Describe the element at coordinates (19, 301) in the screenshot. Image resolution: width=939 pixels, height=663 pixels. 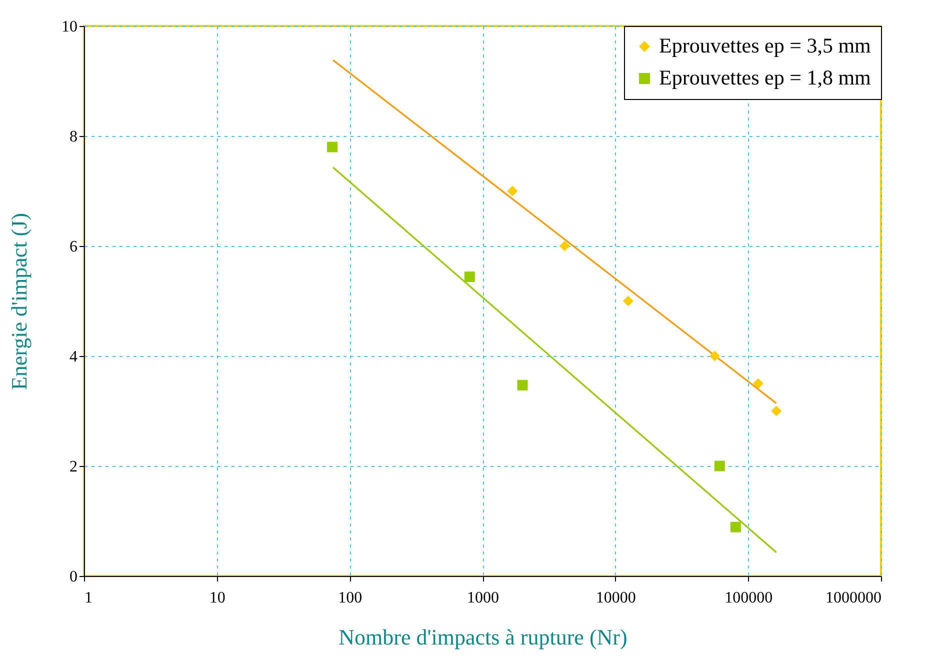
I see `y-axis-title: Energie d'impact (J)` at that location.